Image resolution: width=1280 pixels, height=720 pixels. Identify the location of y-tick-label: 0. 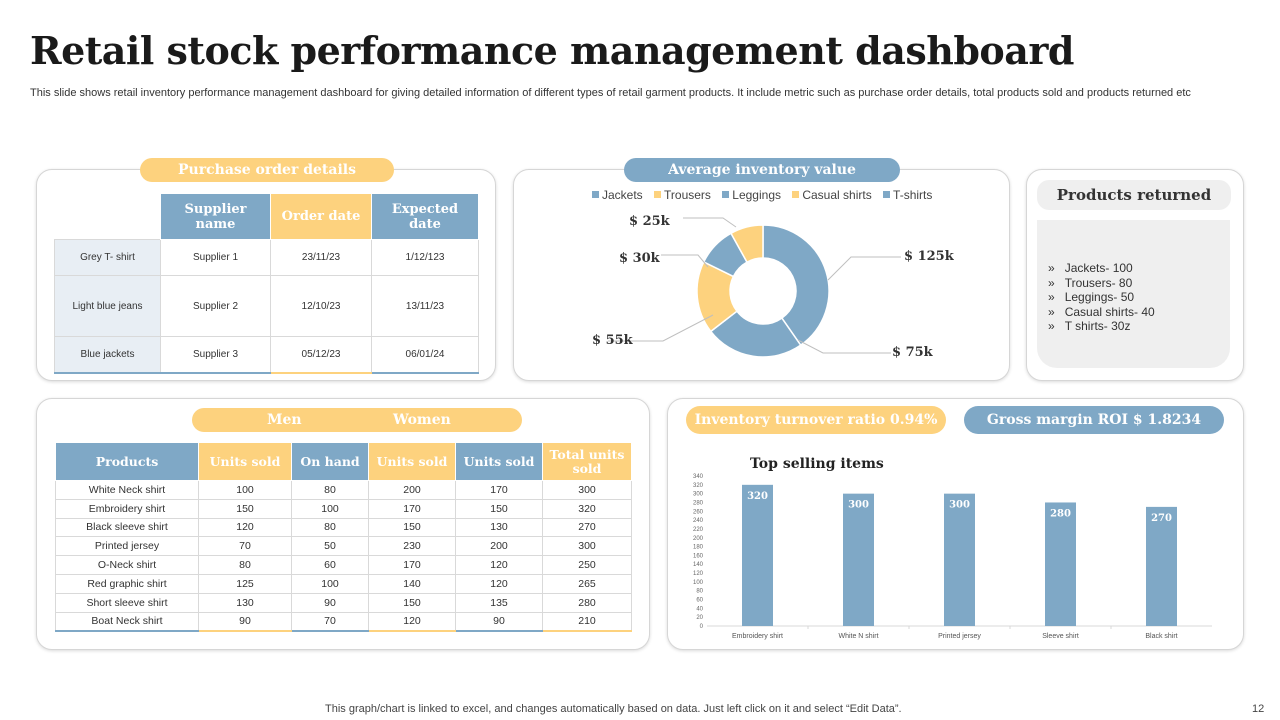
(702, 627).